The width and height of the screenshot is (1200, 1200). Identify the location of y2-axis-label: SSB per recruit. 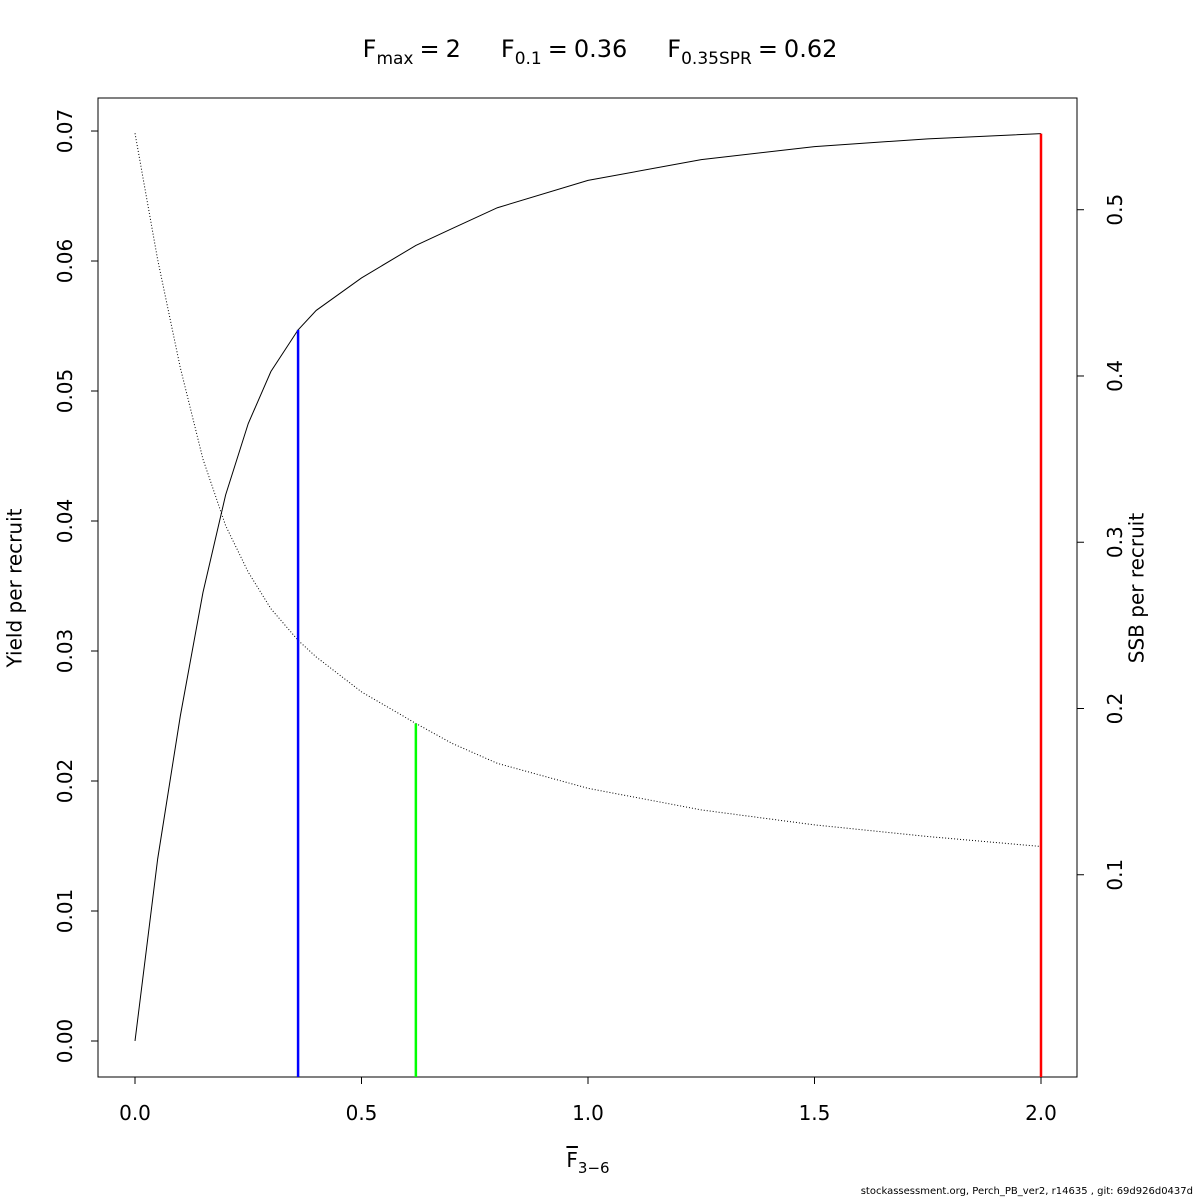
(1137, 588).